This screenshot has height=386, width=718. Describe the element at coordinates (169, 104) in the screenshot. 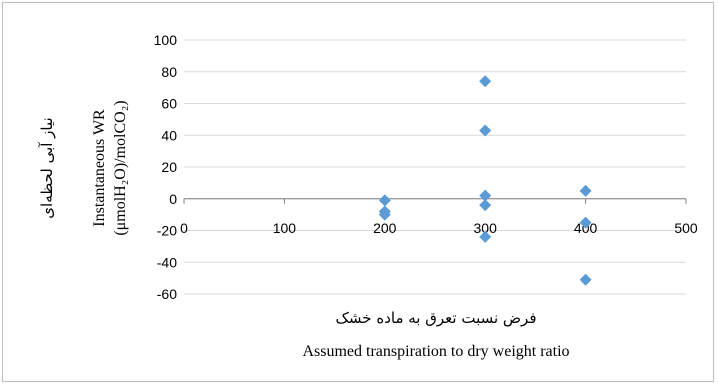

I see `y-tick-label: 60` at that location.